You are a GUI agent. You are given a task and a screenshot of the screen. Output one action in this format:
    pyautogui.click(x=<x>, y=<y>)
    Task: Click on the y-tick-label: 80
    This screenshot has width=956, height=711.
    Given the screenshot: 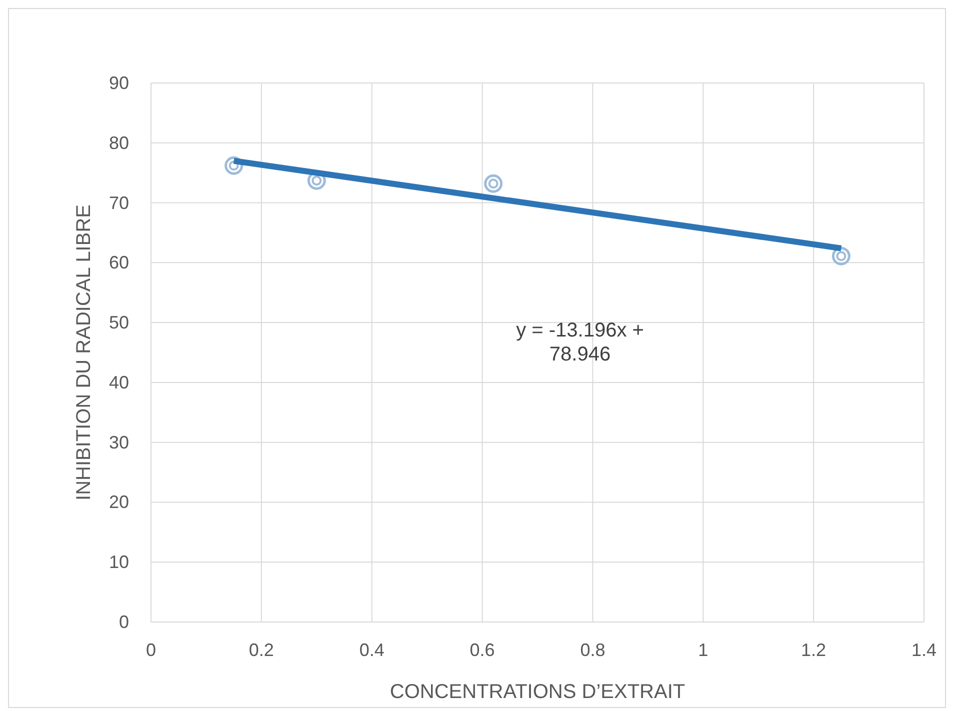 What is the action you would take?
    pyautogui.click(x=118, y=142)
    